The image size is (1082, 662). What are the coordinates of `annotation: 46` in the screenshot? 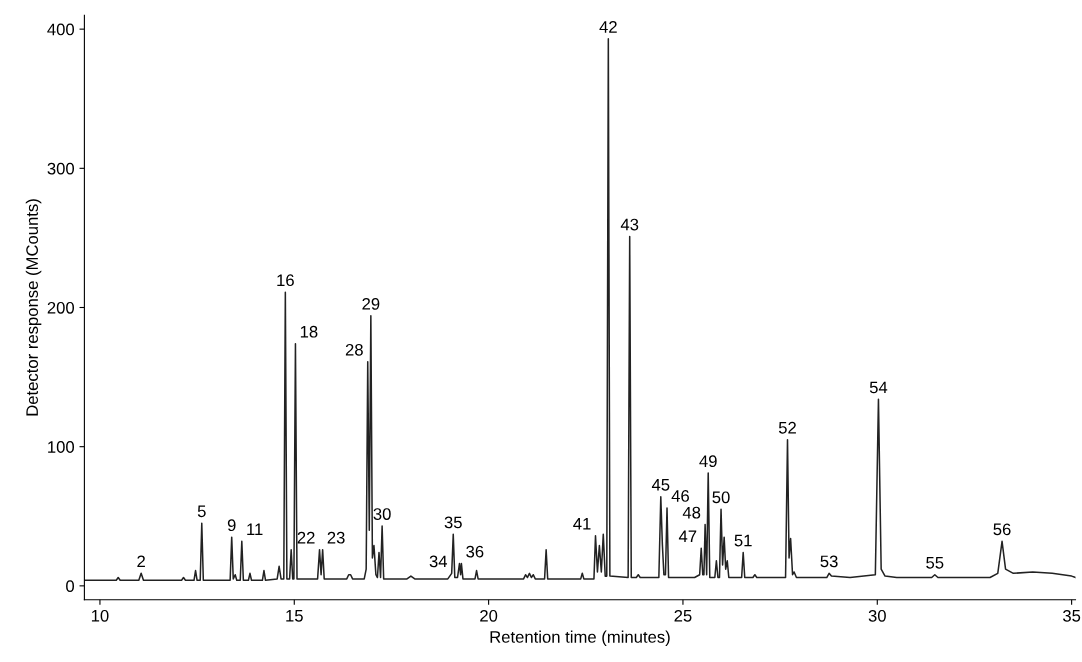 It's located at (680, 496).